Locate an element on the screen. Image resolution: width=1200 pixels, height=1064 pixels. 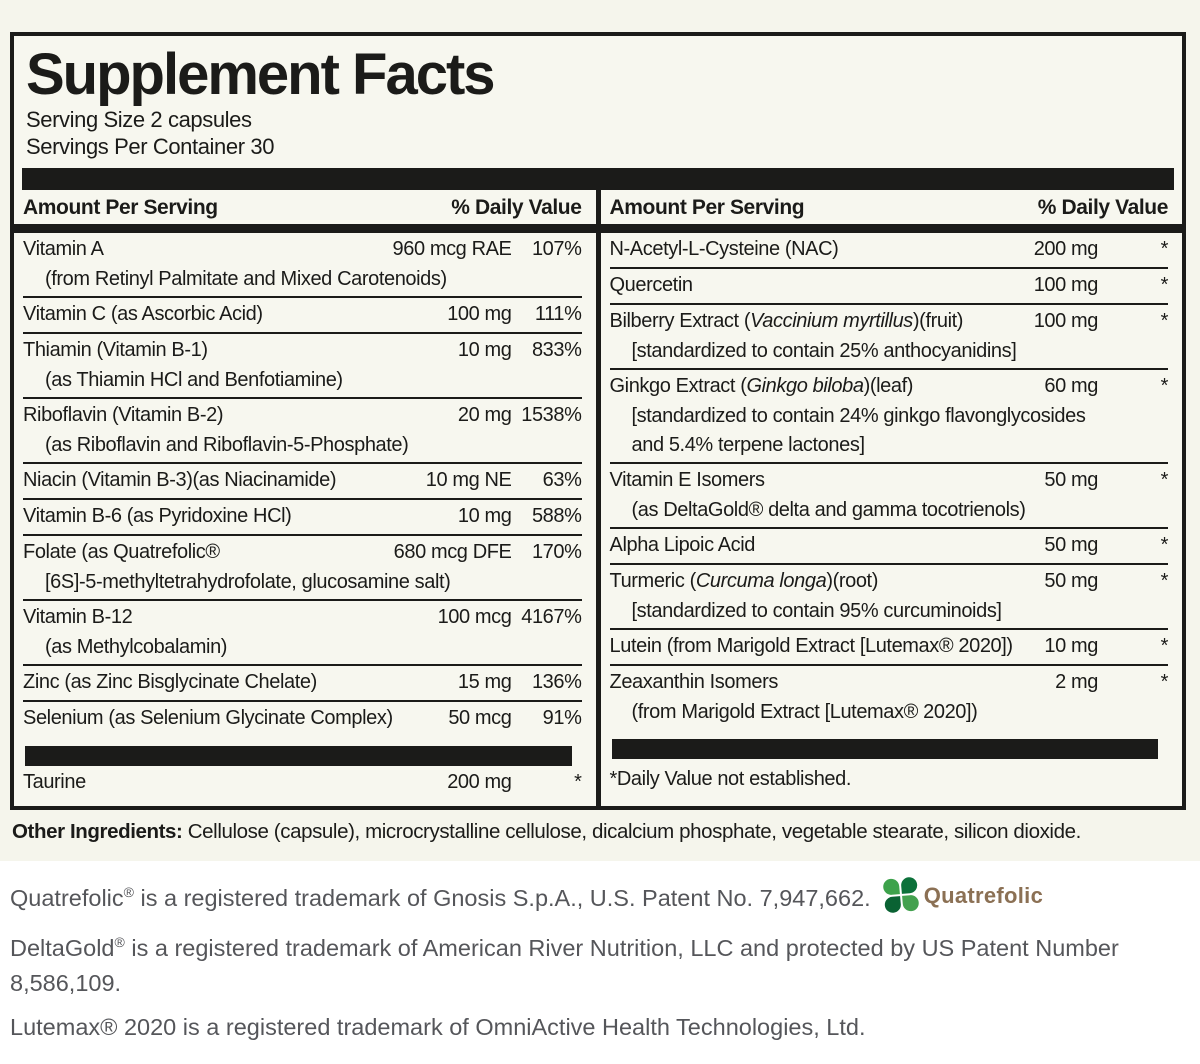
nutrient-name: Turmeric (Curcuma longa)(root) is located at coordinates (744, 581).